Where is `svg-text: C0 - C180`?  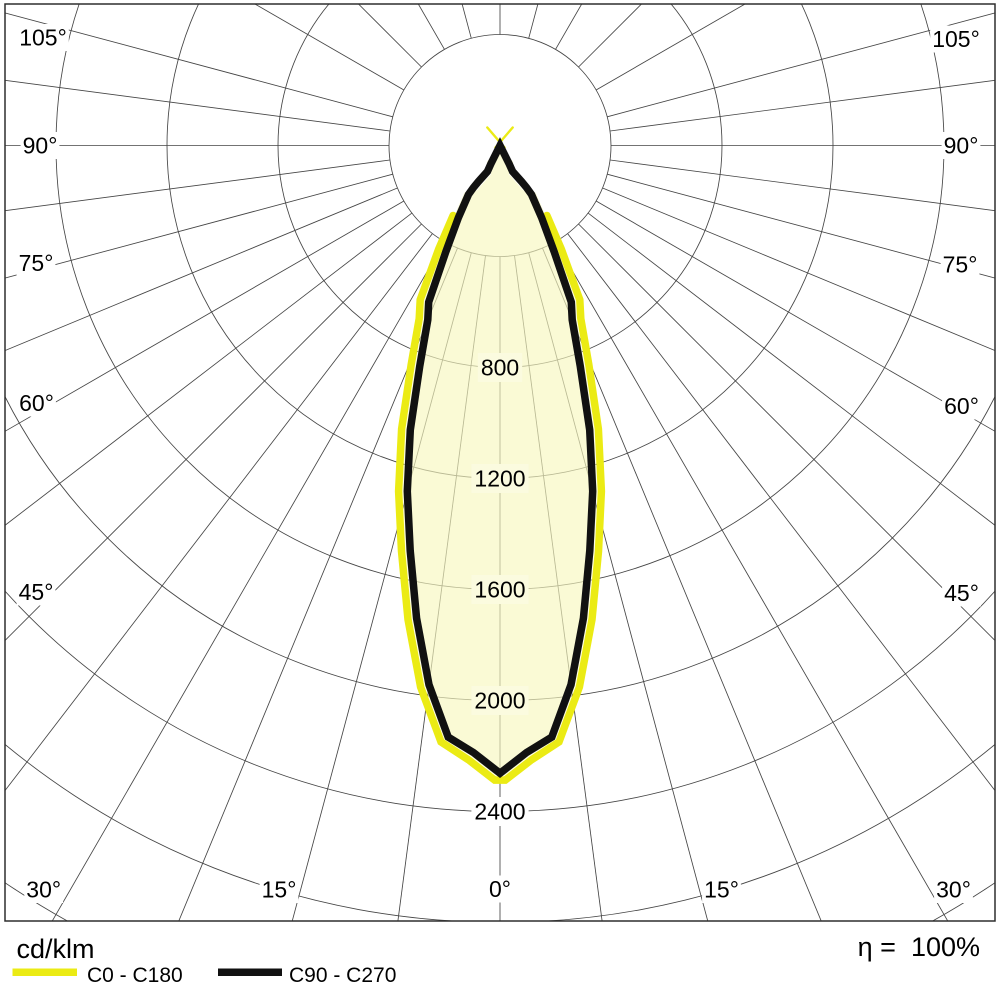
svg-text: C0 - C180 is located at coordinates (135, 975).